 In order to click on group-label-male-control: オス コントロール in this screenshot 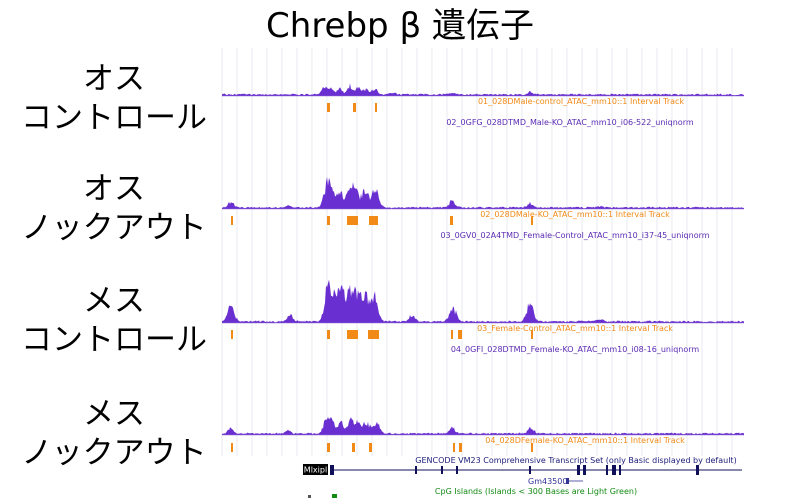, I will do `click(114, 99)`.